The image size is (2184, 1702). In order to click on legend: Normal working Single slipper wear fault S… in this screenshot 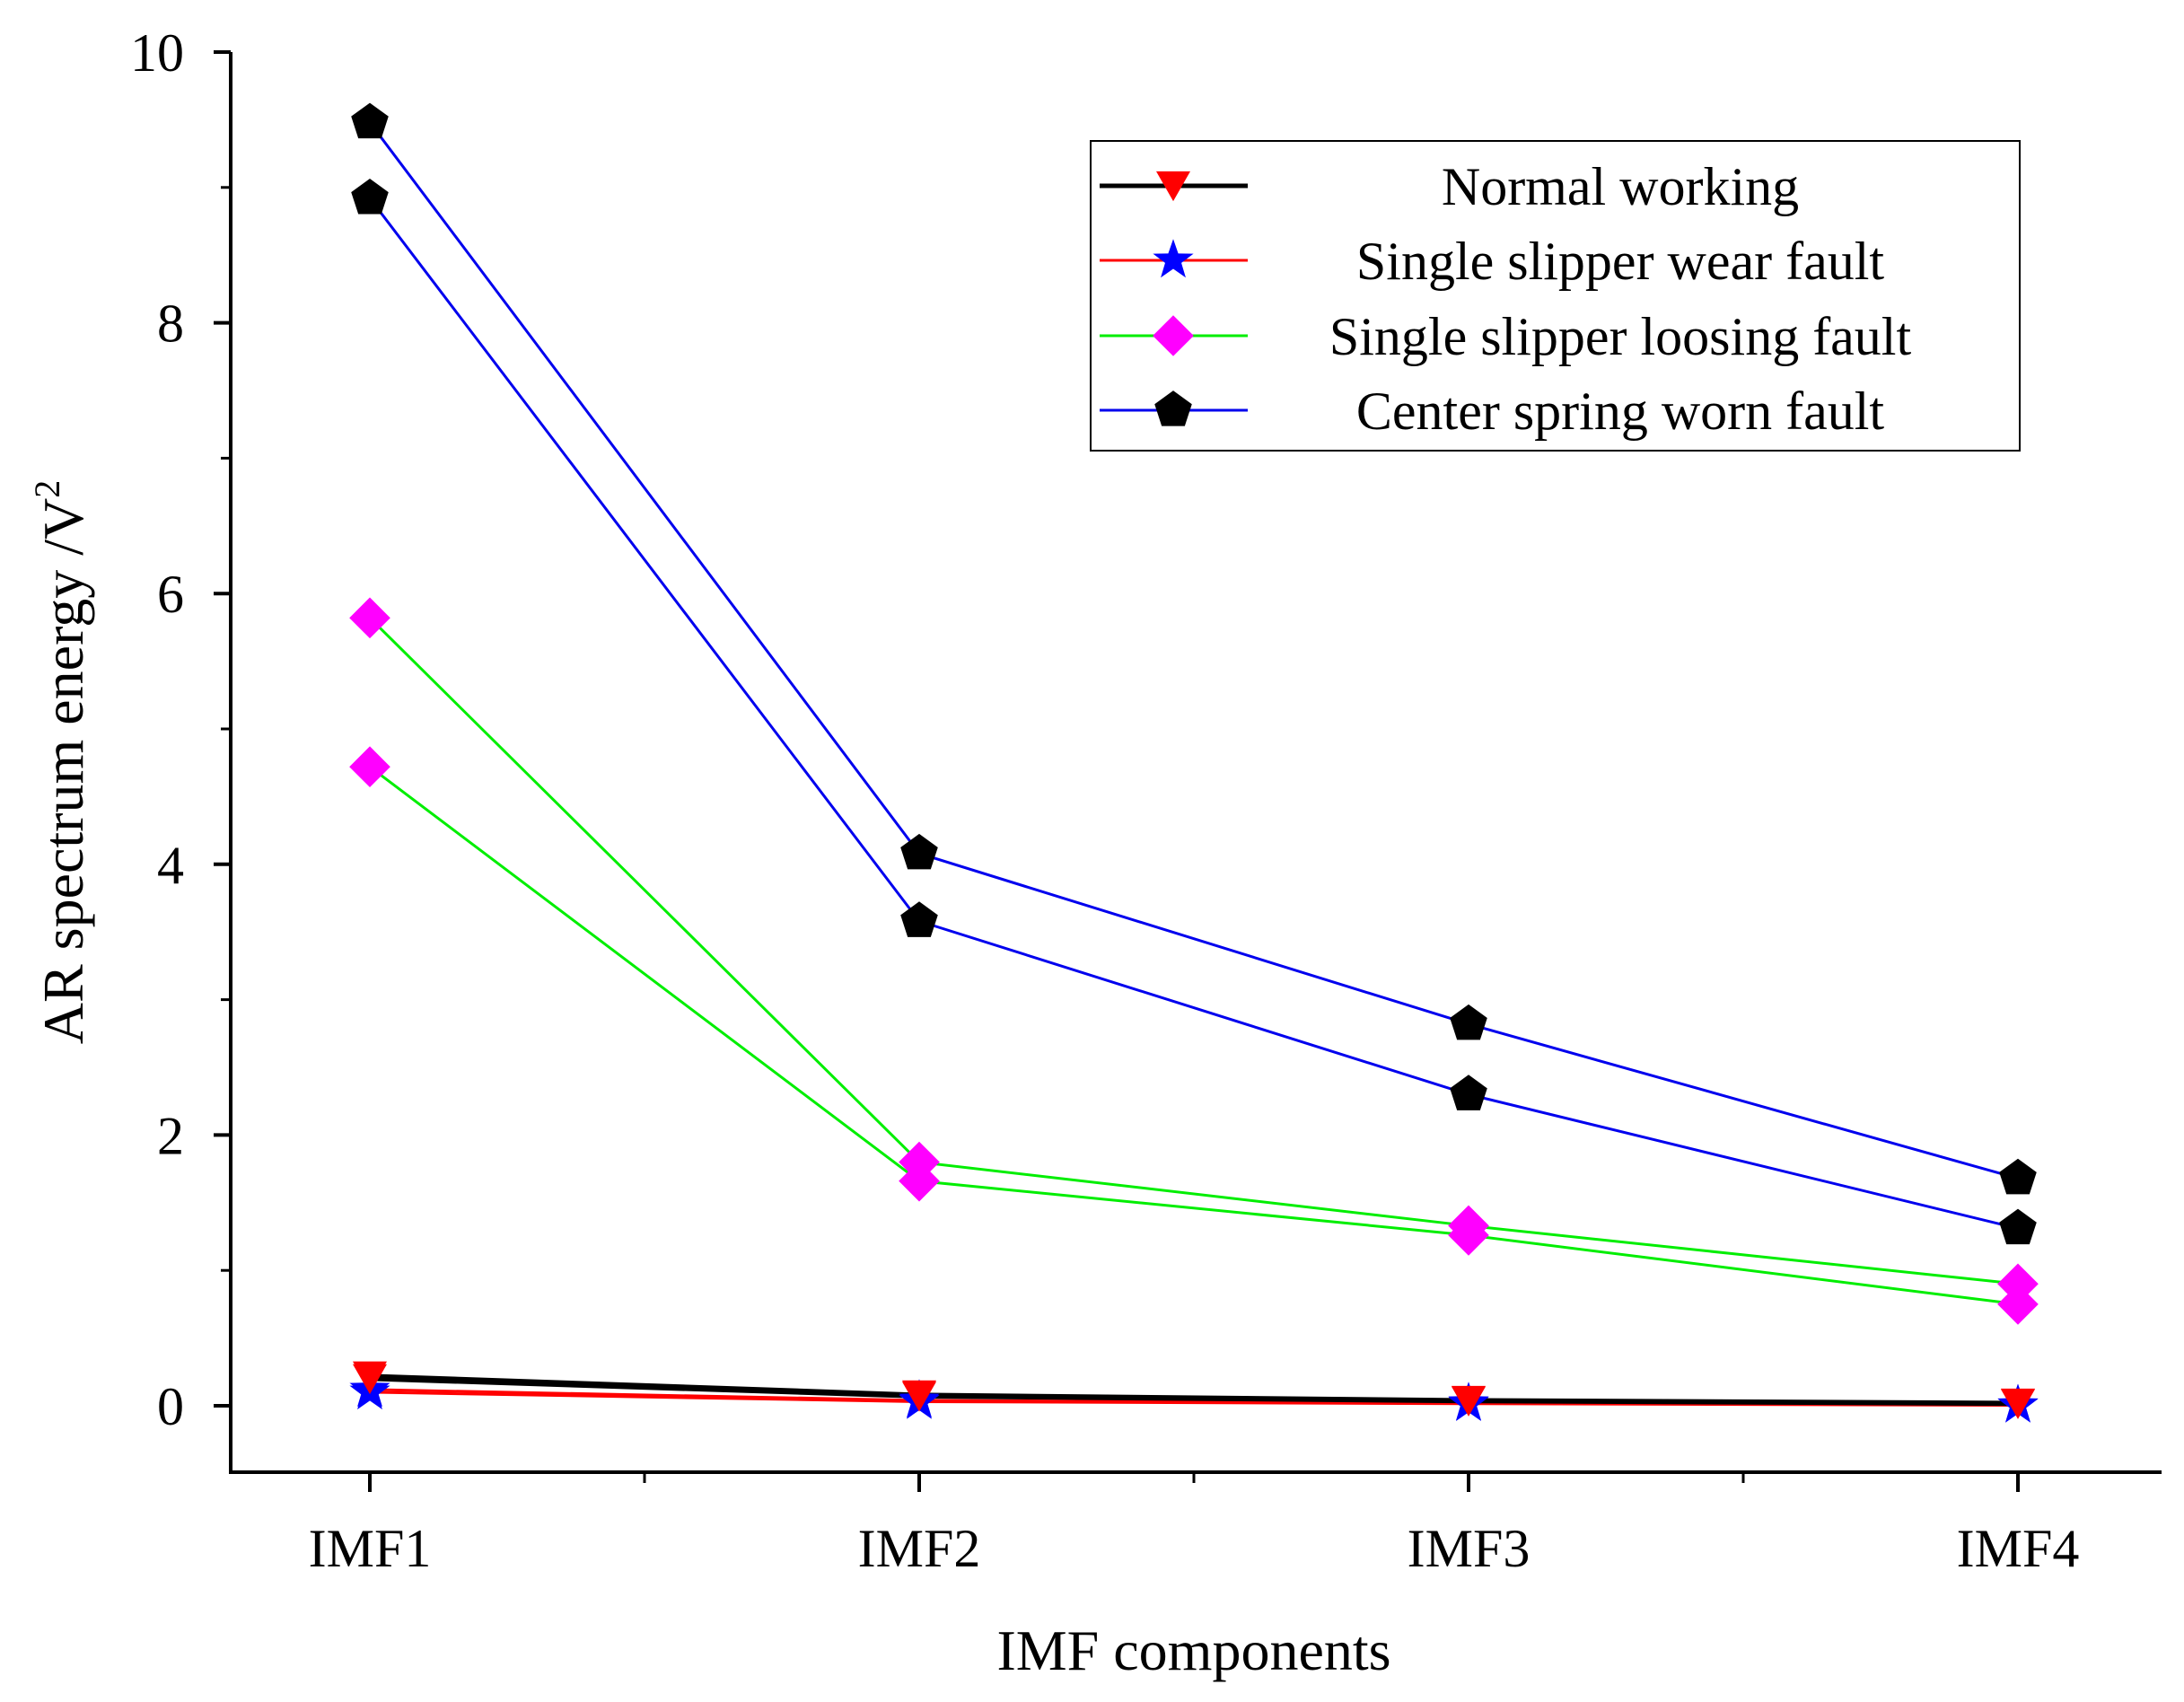, I will do `click(1555, 296)`.